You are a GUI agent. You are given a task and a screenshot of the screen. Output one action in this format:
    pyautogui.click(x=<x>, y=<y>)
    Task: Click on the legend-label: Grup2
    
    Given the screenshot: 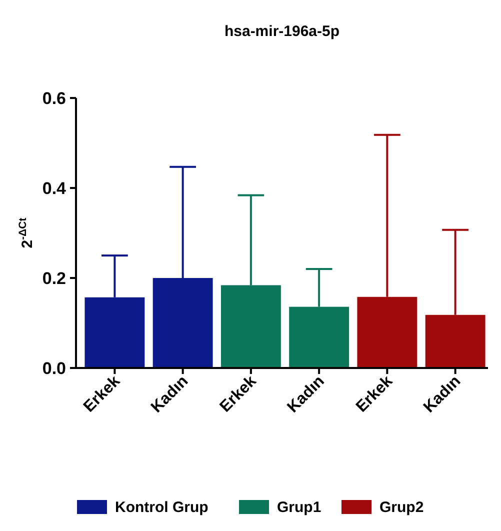 What is the action you would take?
    pyautogui.click(x=402, y=507)
    